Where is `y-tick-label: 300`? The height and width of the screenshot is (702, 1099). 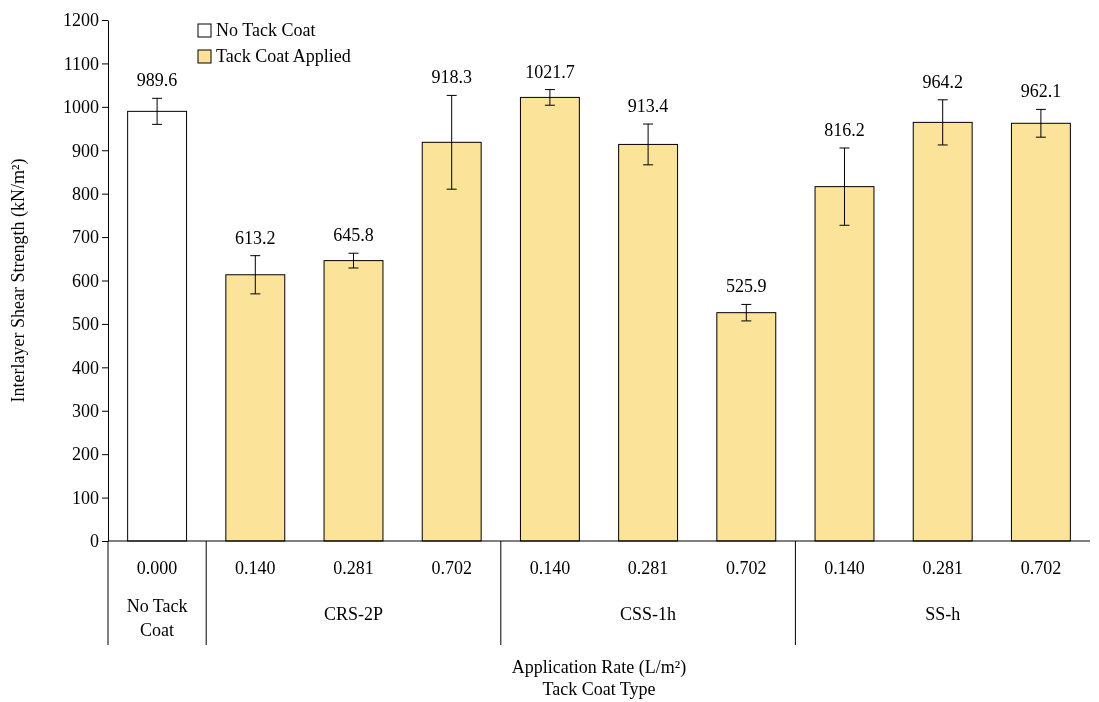 y-tick-label: 300 is located at coordinates (85, 411).